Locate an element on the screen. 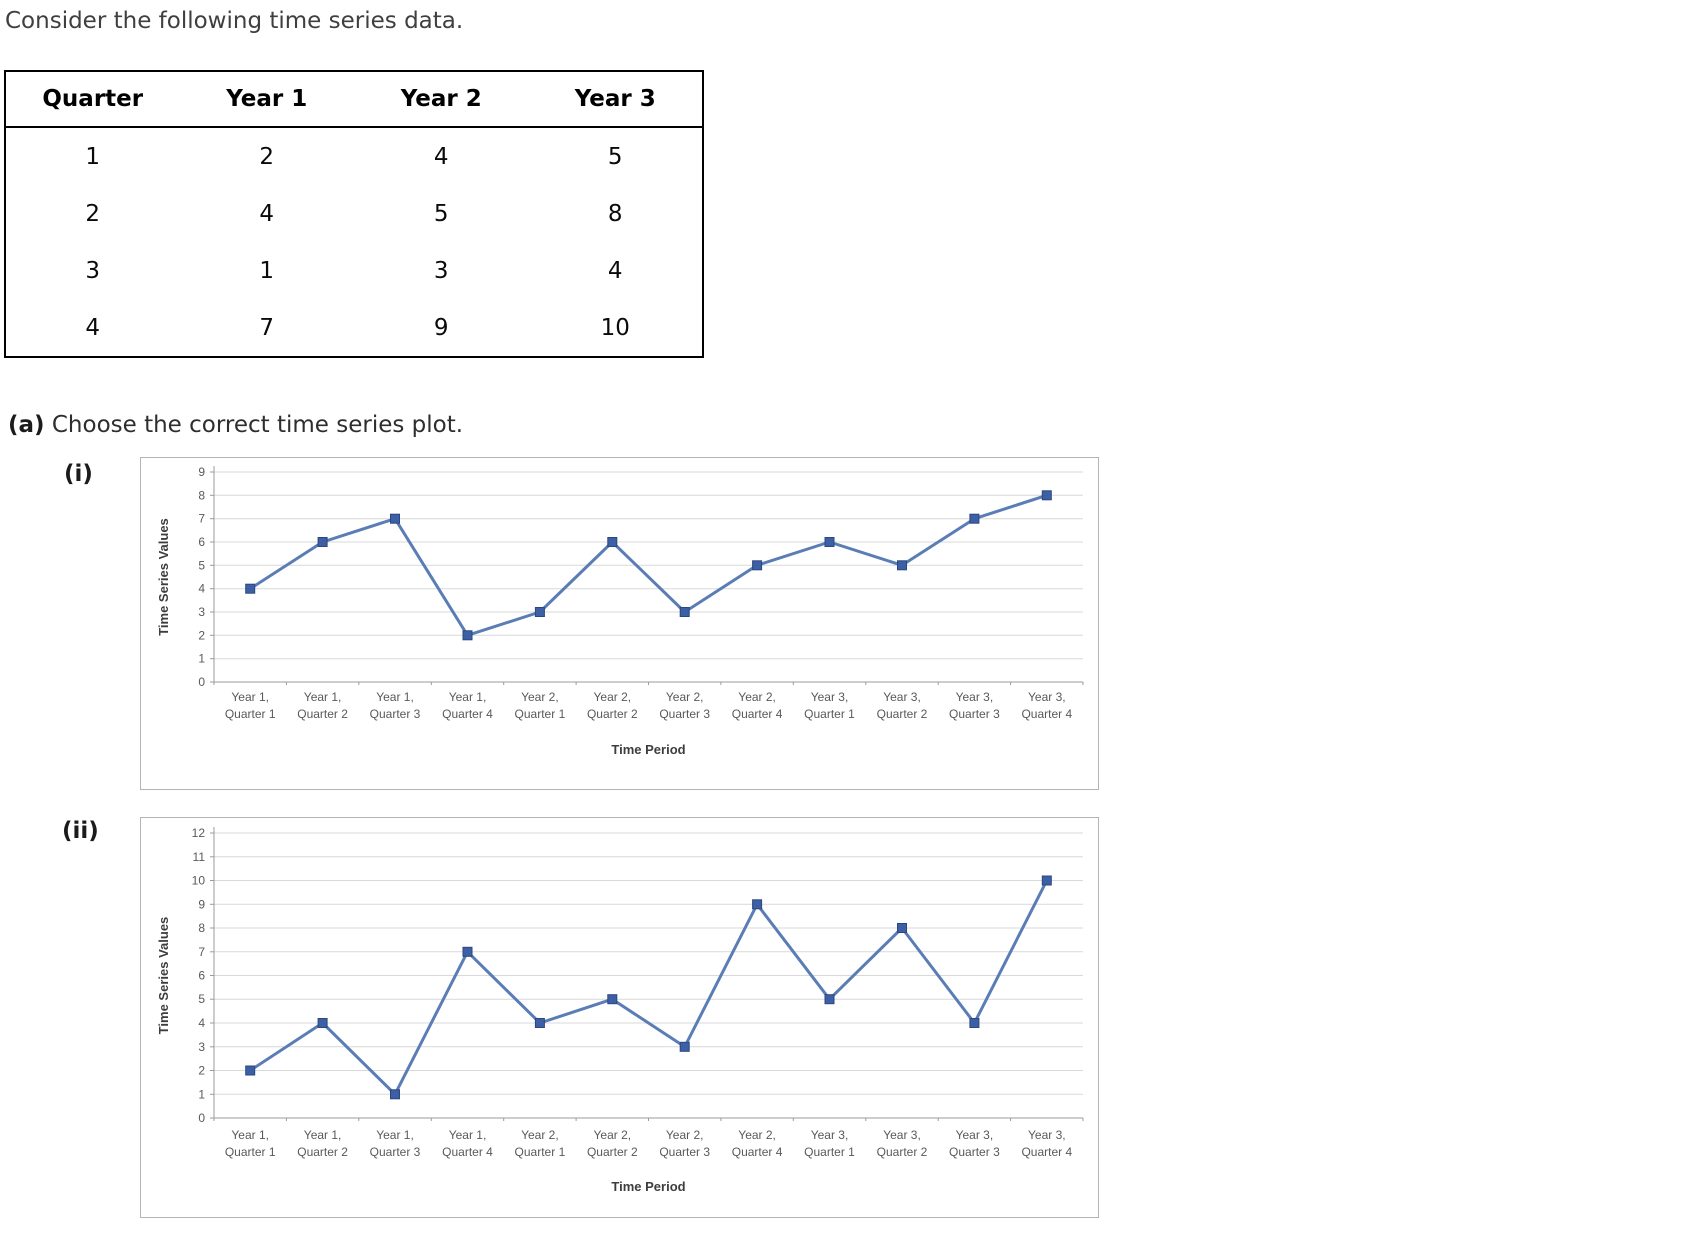 The height and width of the screenshot is (1238, 1692). svg-text: 12 is located at coordinates (199, 833).